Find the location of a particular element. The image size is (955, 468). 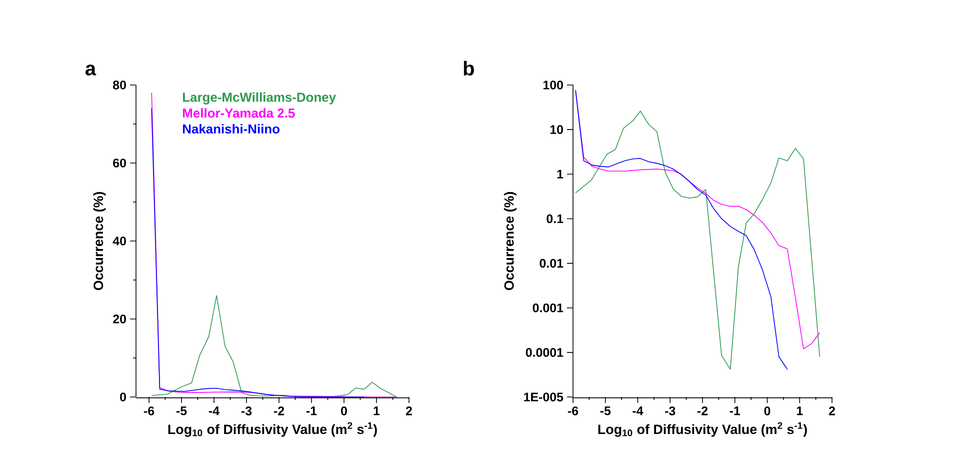

y-tick-label: 1 is located at coordinates (560, 174).